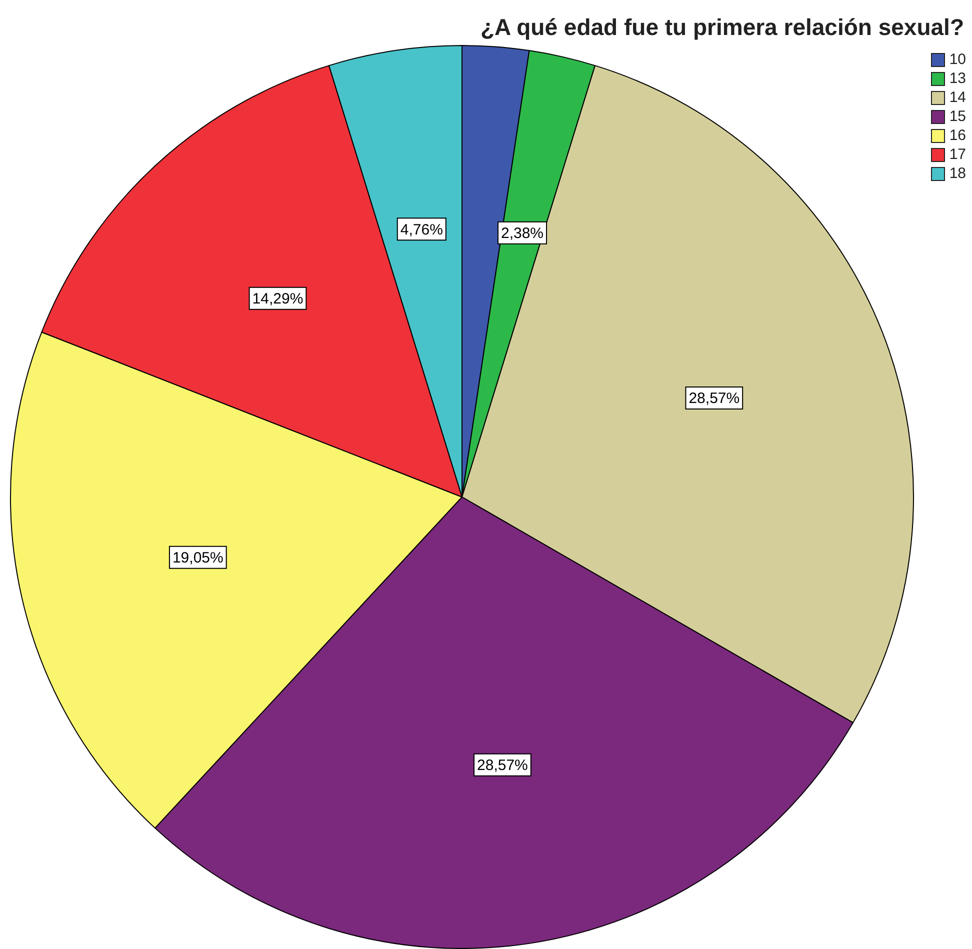 The image size is (972, 949). What do you see at coordinates (198, 557) in the screenshot?
I see `data-label: 19,05%` at bounding box center [198, 557].